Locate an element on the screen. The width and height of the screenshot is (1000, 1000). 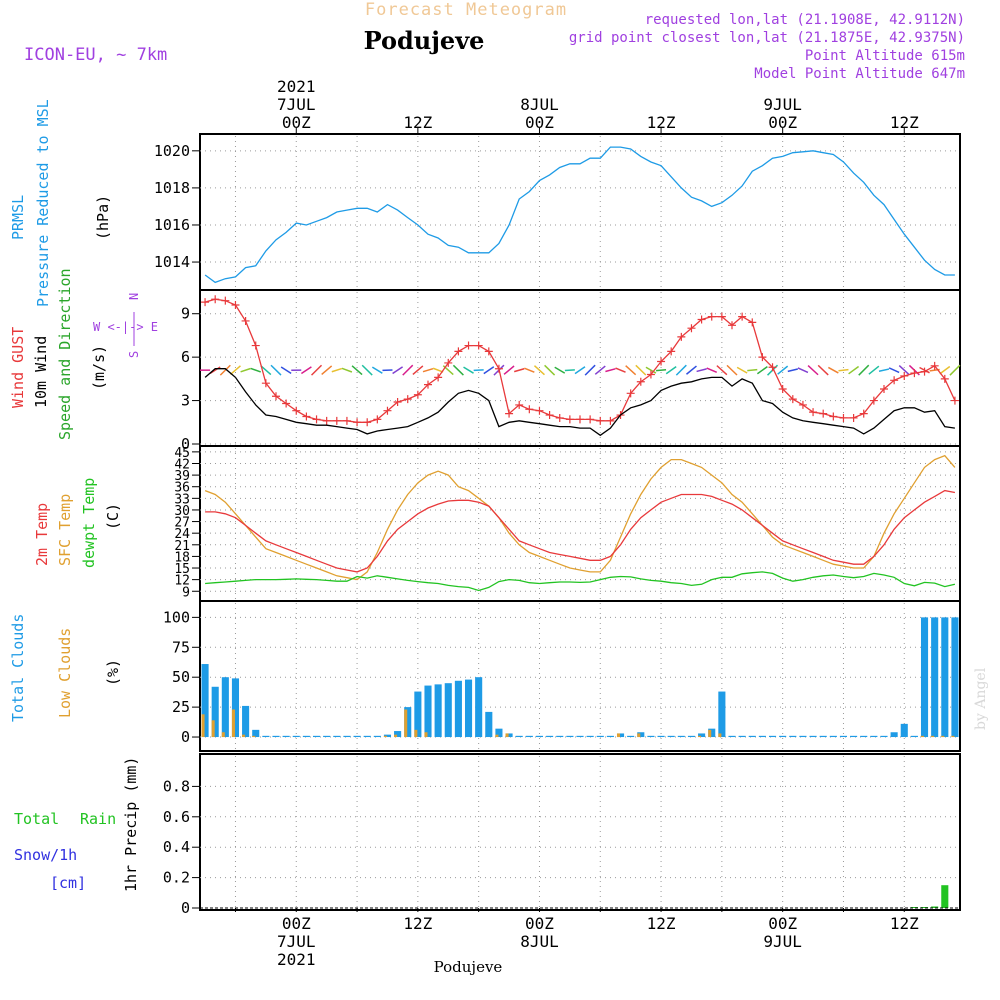
ytick-label-precip: 0.4 is located at coordinates (176, 847).